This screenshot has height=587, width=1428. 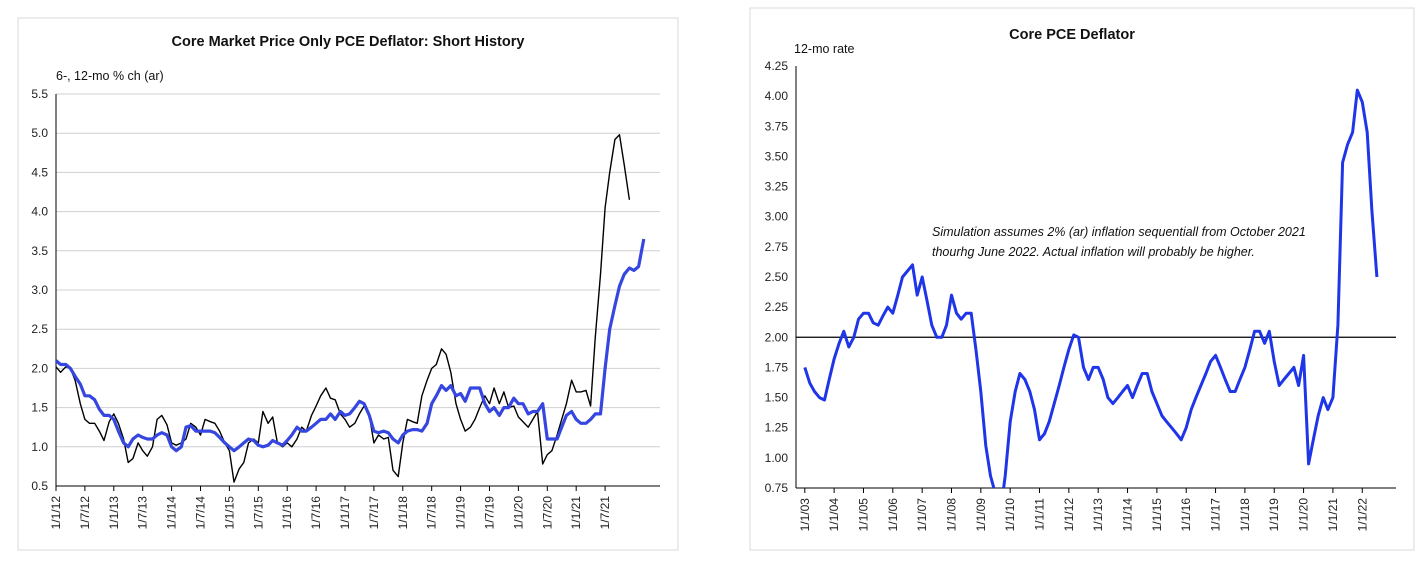 I want to click on y-tick-label: 4.0, so click(x=39, y=212).